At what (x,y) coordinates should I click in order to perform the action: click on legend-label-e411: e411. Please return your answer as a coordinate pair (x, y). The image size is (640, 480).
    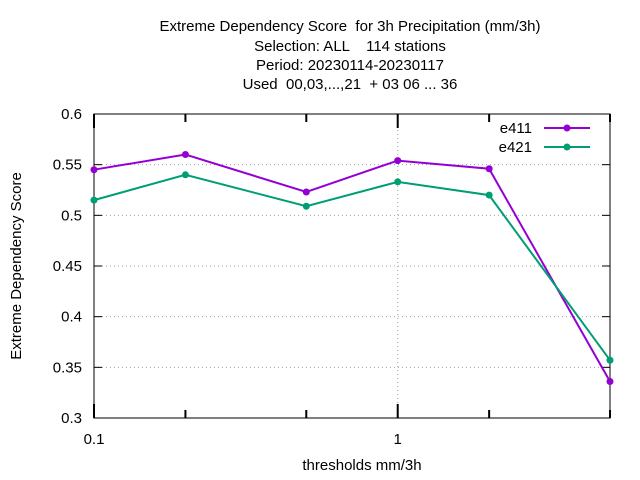
    Looking at the image, I should click on (516, 128).